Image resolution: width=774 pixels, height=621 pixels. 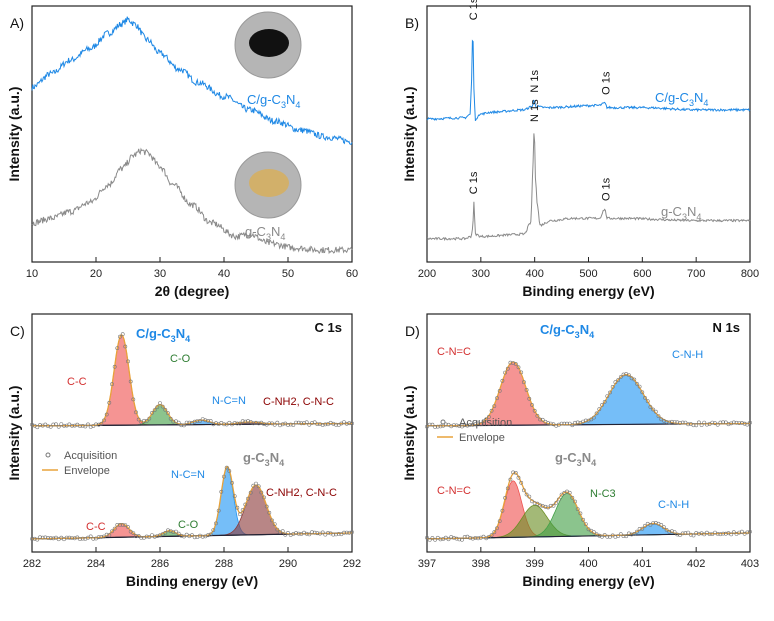 What do you see at coordinates (427, 564) in the screenshot?
I see `x-tick-label: 397` at bounding box center [427, 564].